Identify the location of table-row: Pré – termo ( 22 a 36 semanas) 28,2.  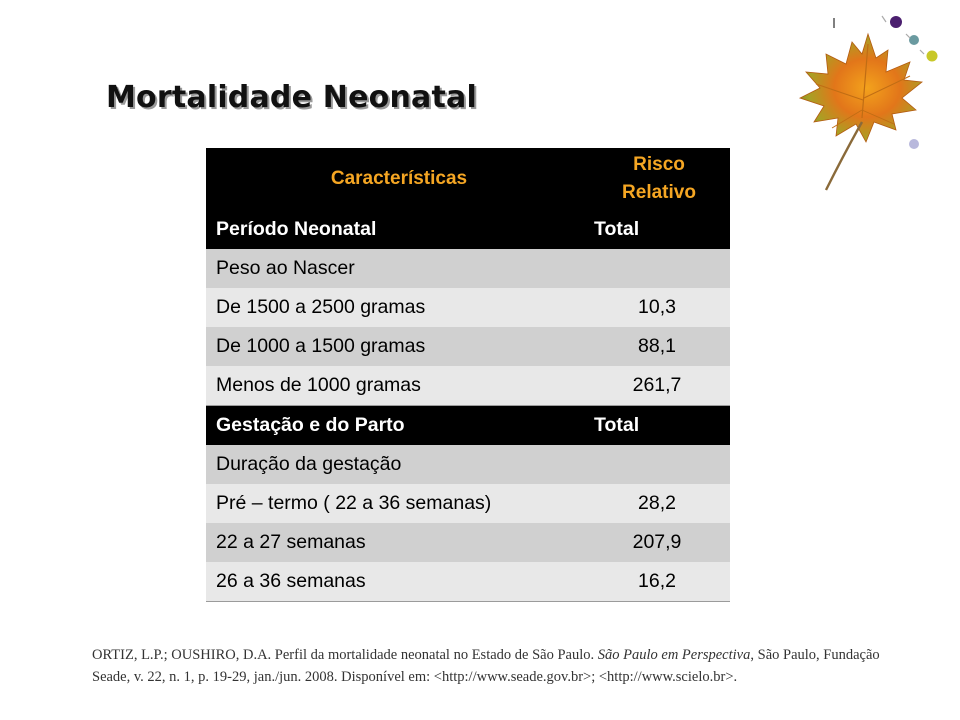
(468, 503).